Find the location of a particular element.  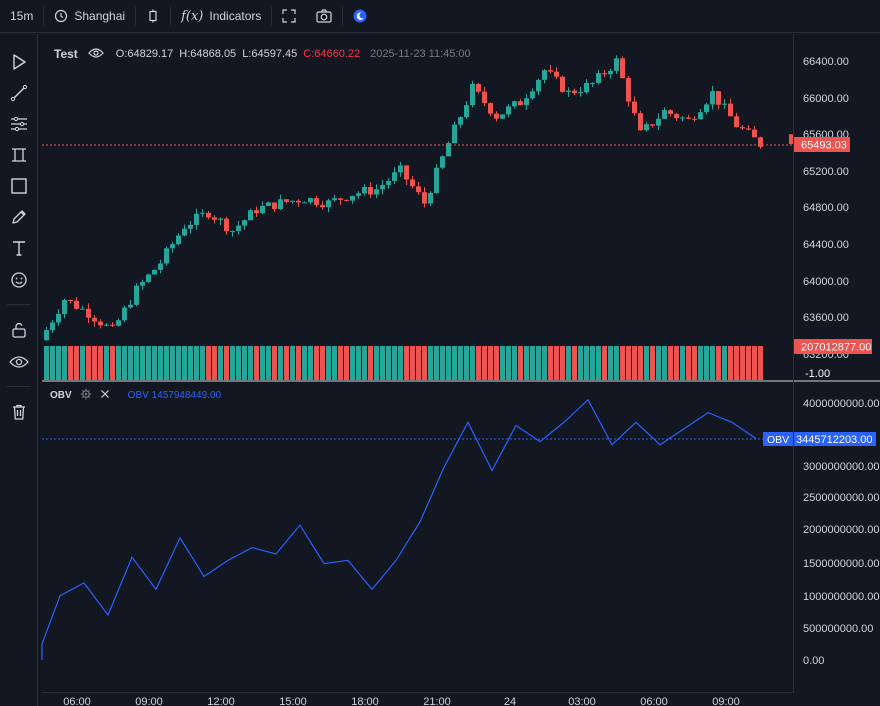

channel-icon is located at coordinates (19, 157).